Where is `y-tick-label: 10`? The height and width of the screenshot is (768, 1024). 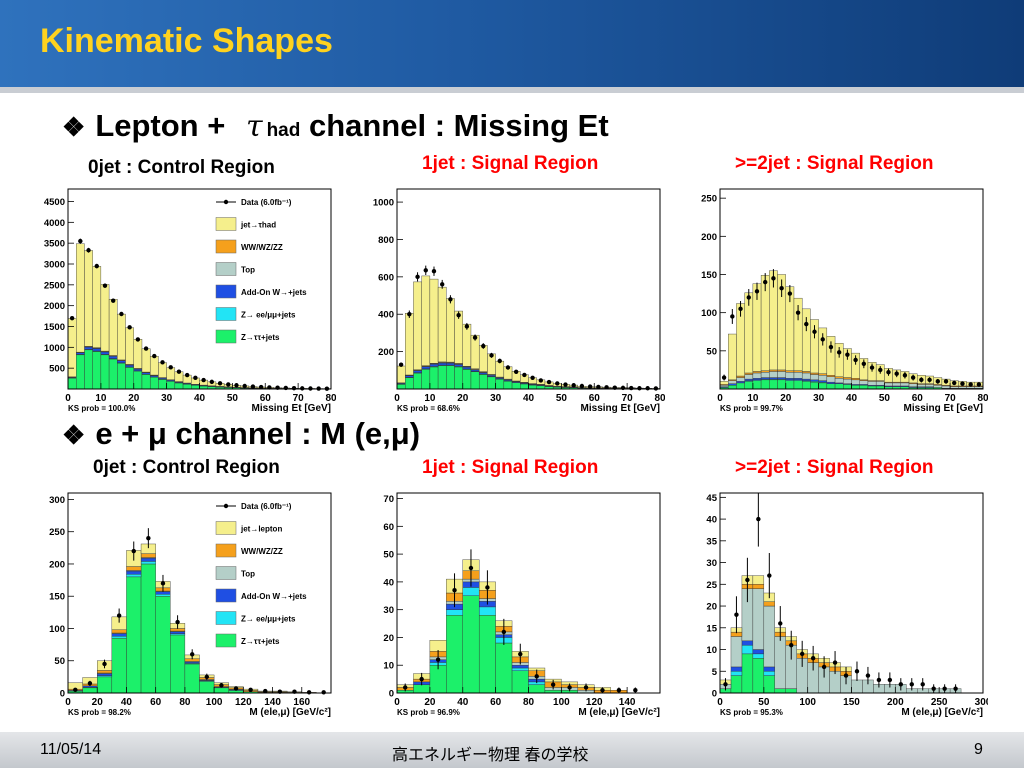 y-tick-label: 10 is located at coordinates (388, 666).